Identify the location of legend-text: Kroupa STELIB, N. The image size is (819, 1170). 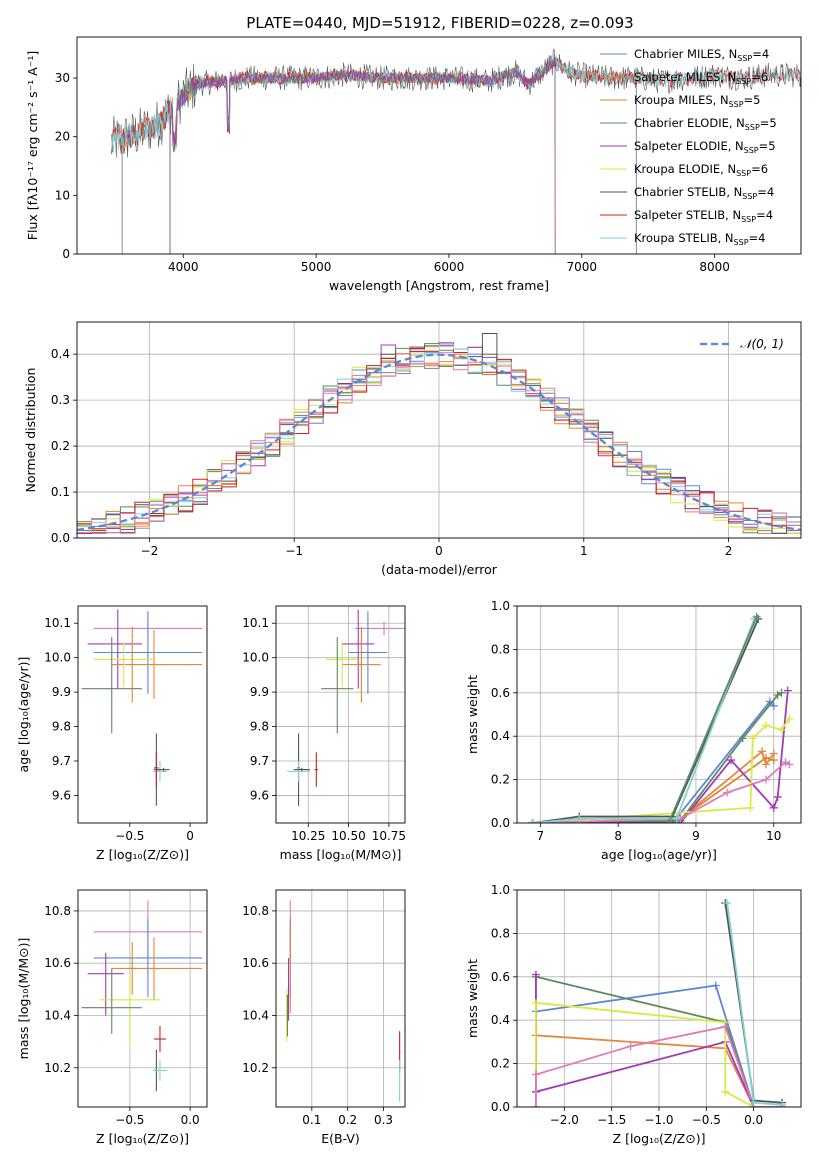
(684, 238).